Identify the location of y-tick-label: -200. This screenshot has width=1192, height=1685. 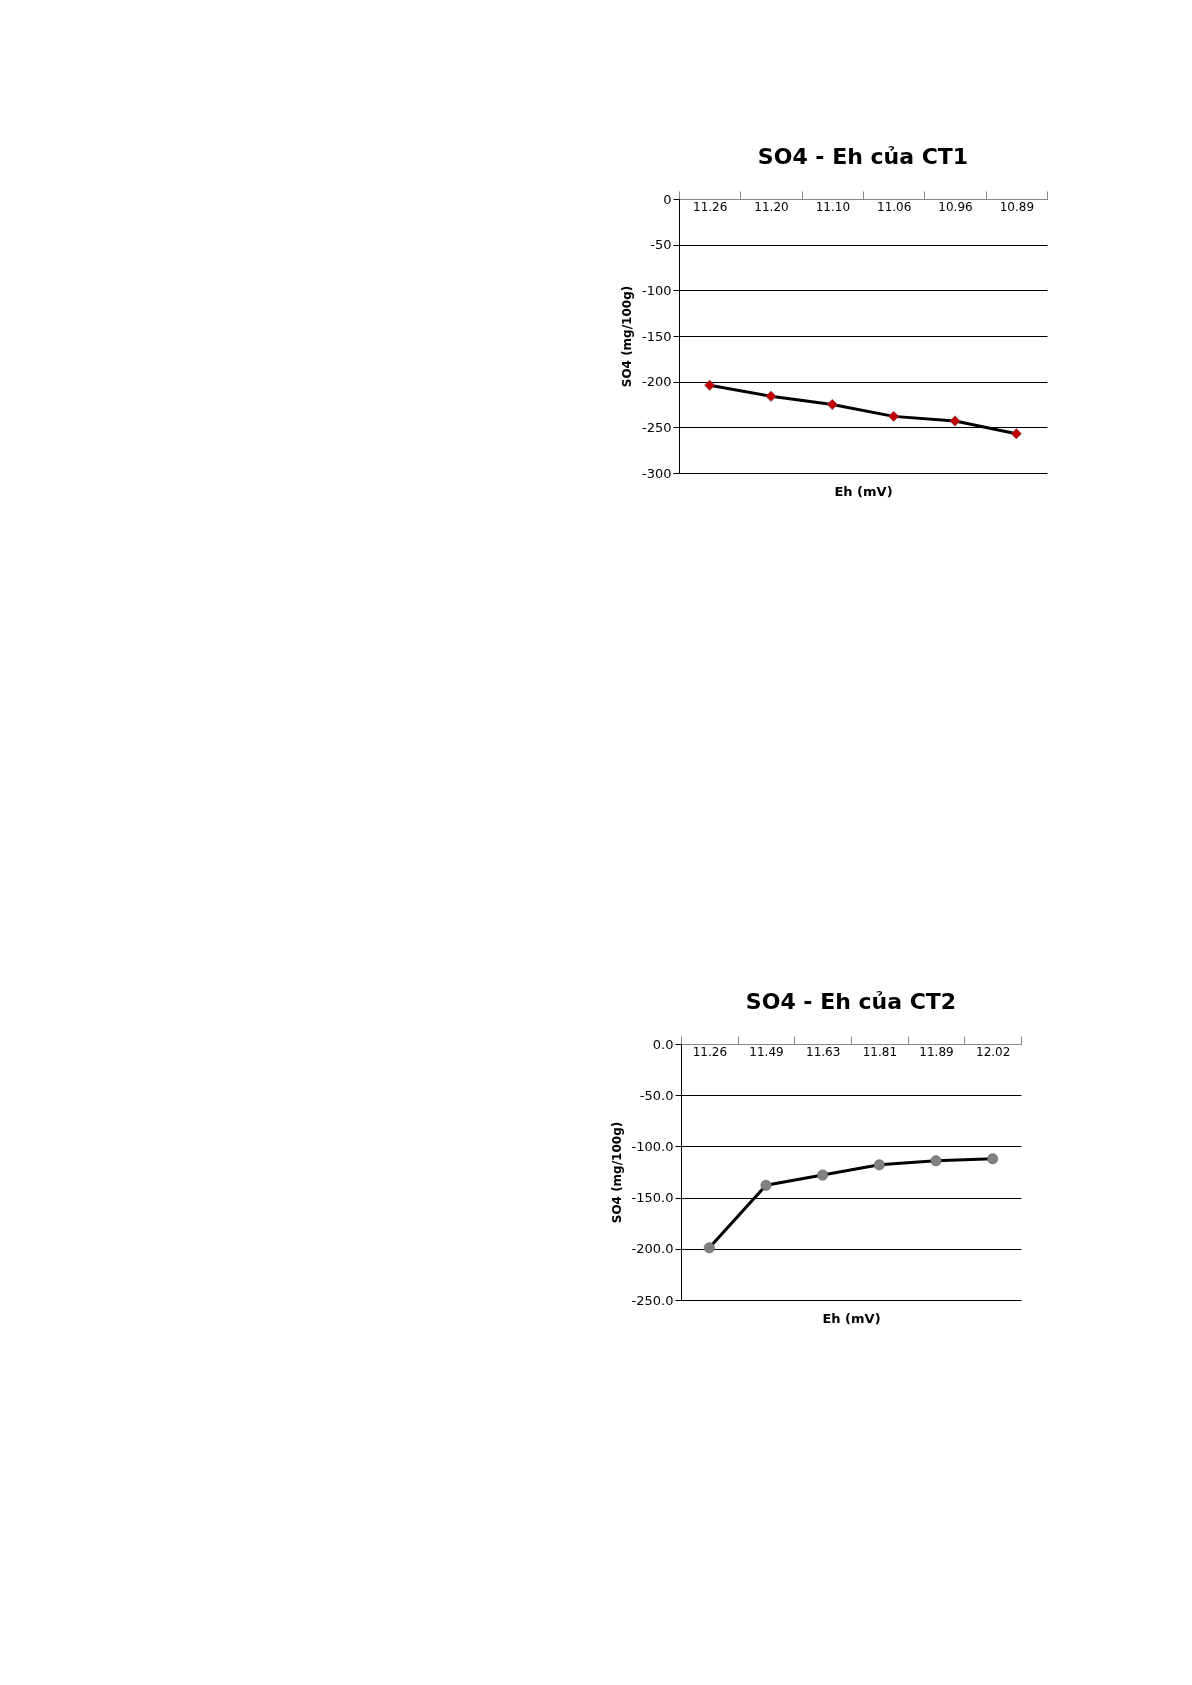
(656, 382).